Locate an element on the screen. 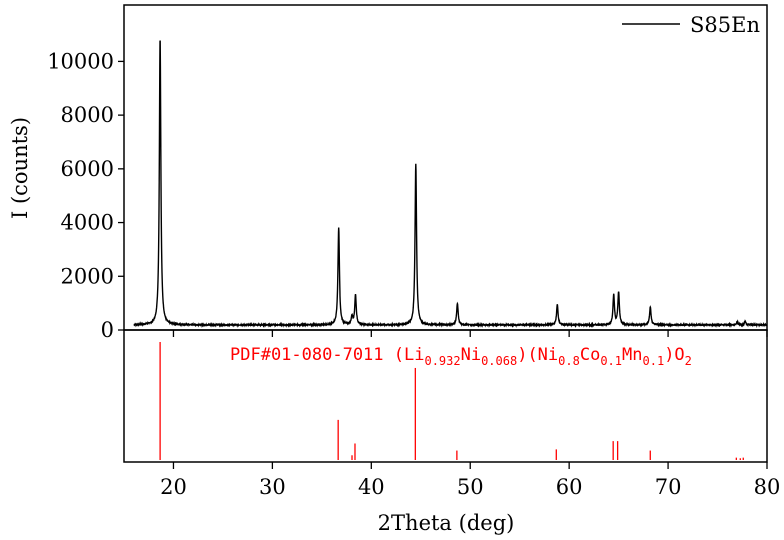 The height and width of the screenshot is (540, 784). x-tick-label: 70 is located at coordinates (668, 487).